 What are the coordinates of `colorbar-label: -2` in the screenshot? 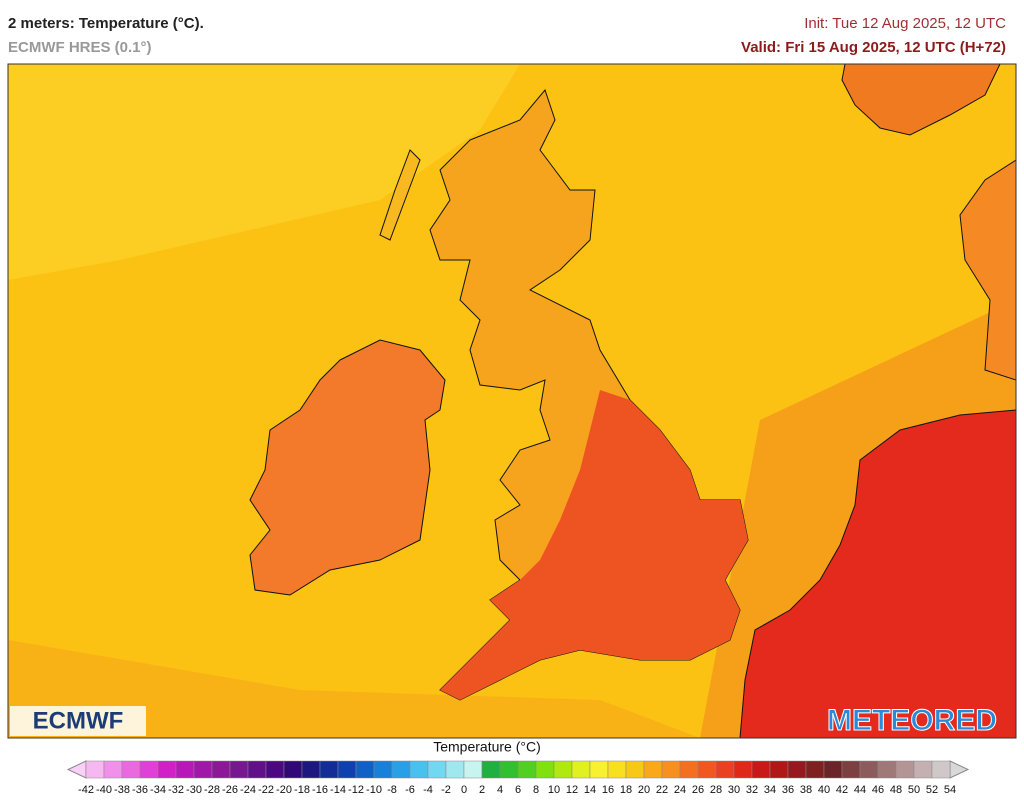 It's located at (446, 790).